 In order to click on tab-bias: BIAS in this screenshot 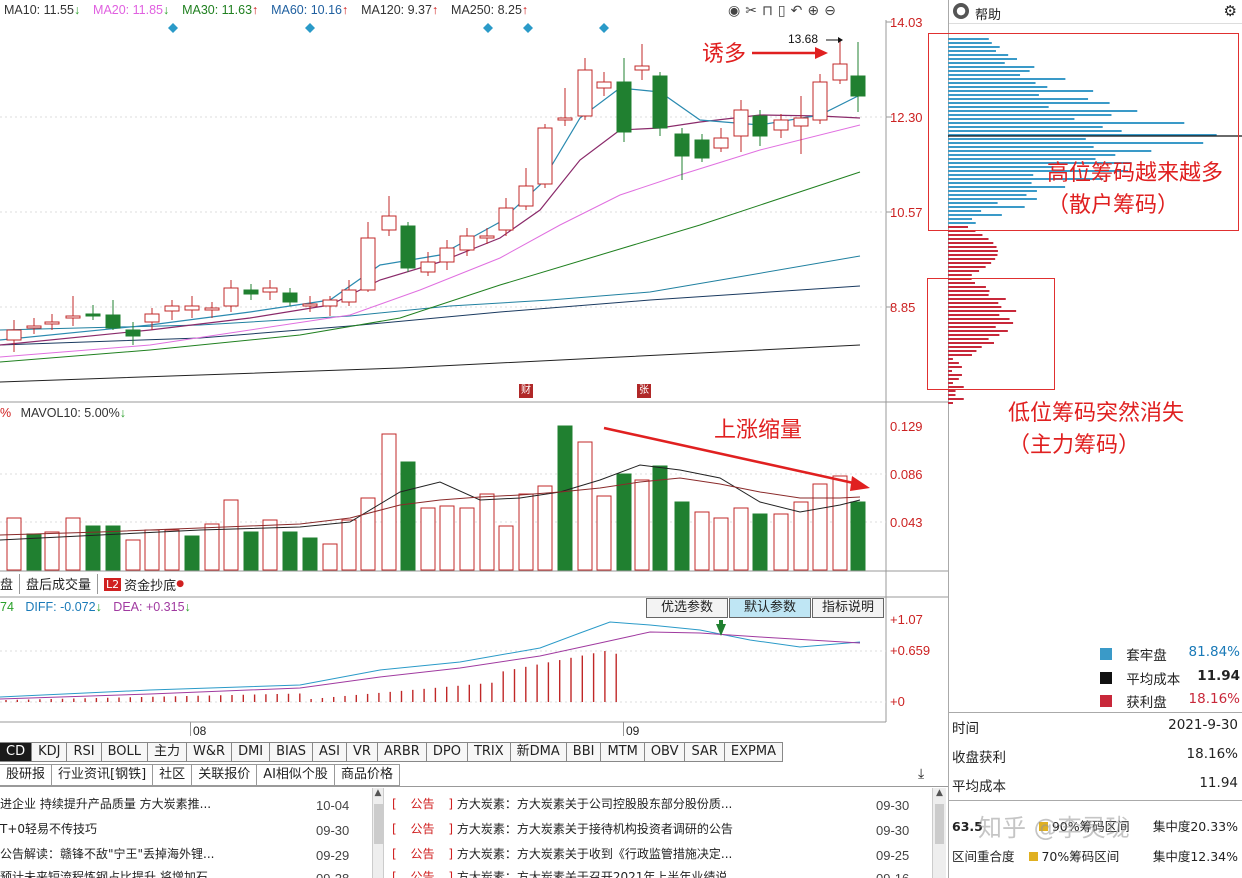, I will do `click(292, 752)`.